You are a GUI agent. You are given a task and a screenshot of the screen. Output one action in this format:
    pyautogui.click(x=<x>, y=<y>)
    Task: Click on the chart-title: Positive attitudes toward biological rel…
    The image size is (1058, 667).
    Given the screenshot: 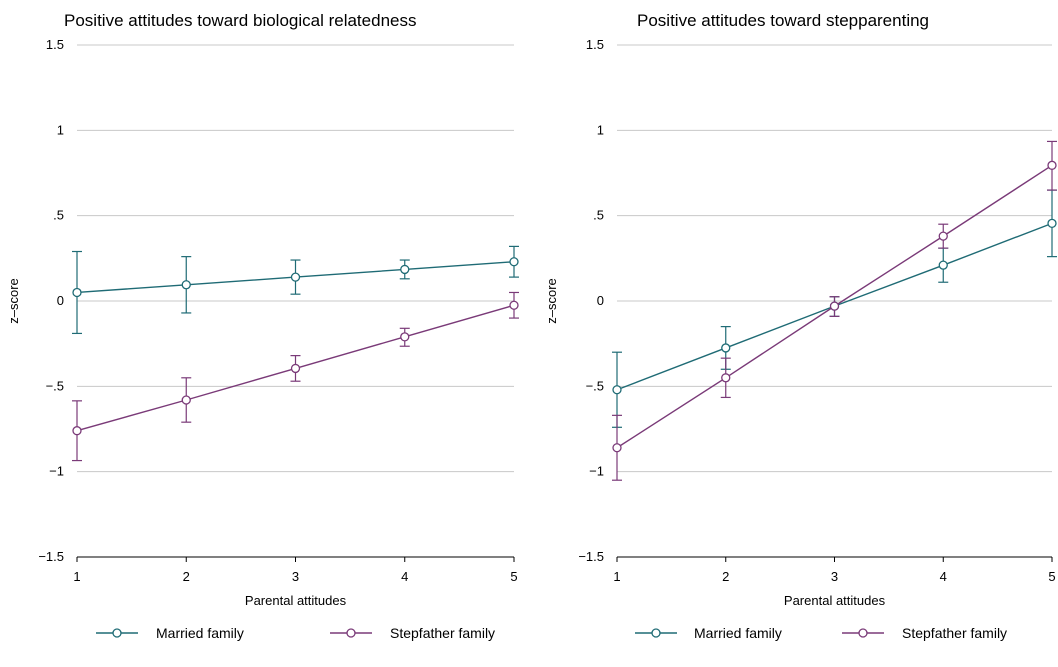 What is the action you would take?
    pyautogui.click(x=240, y=20)
    